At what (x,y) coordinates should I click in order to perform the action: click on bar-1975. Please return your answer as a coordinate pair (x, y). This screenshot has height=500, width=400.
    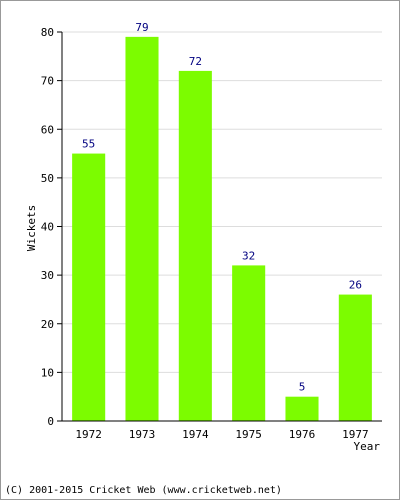
    Looking at the image, I should click on (249, 343).